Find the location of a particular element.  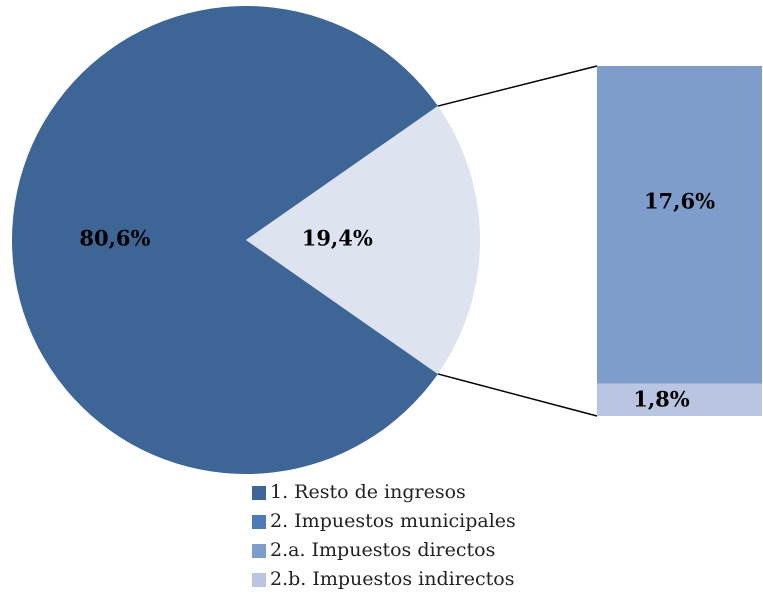

value-label: 17,6% is located at coordinates (679, 200).